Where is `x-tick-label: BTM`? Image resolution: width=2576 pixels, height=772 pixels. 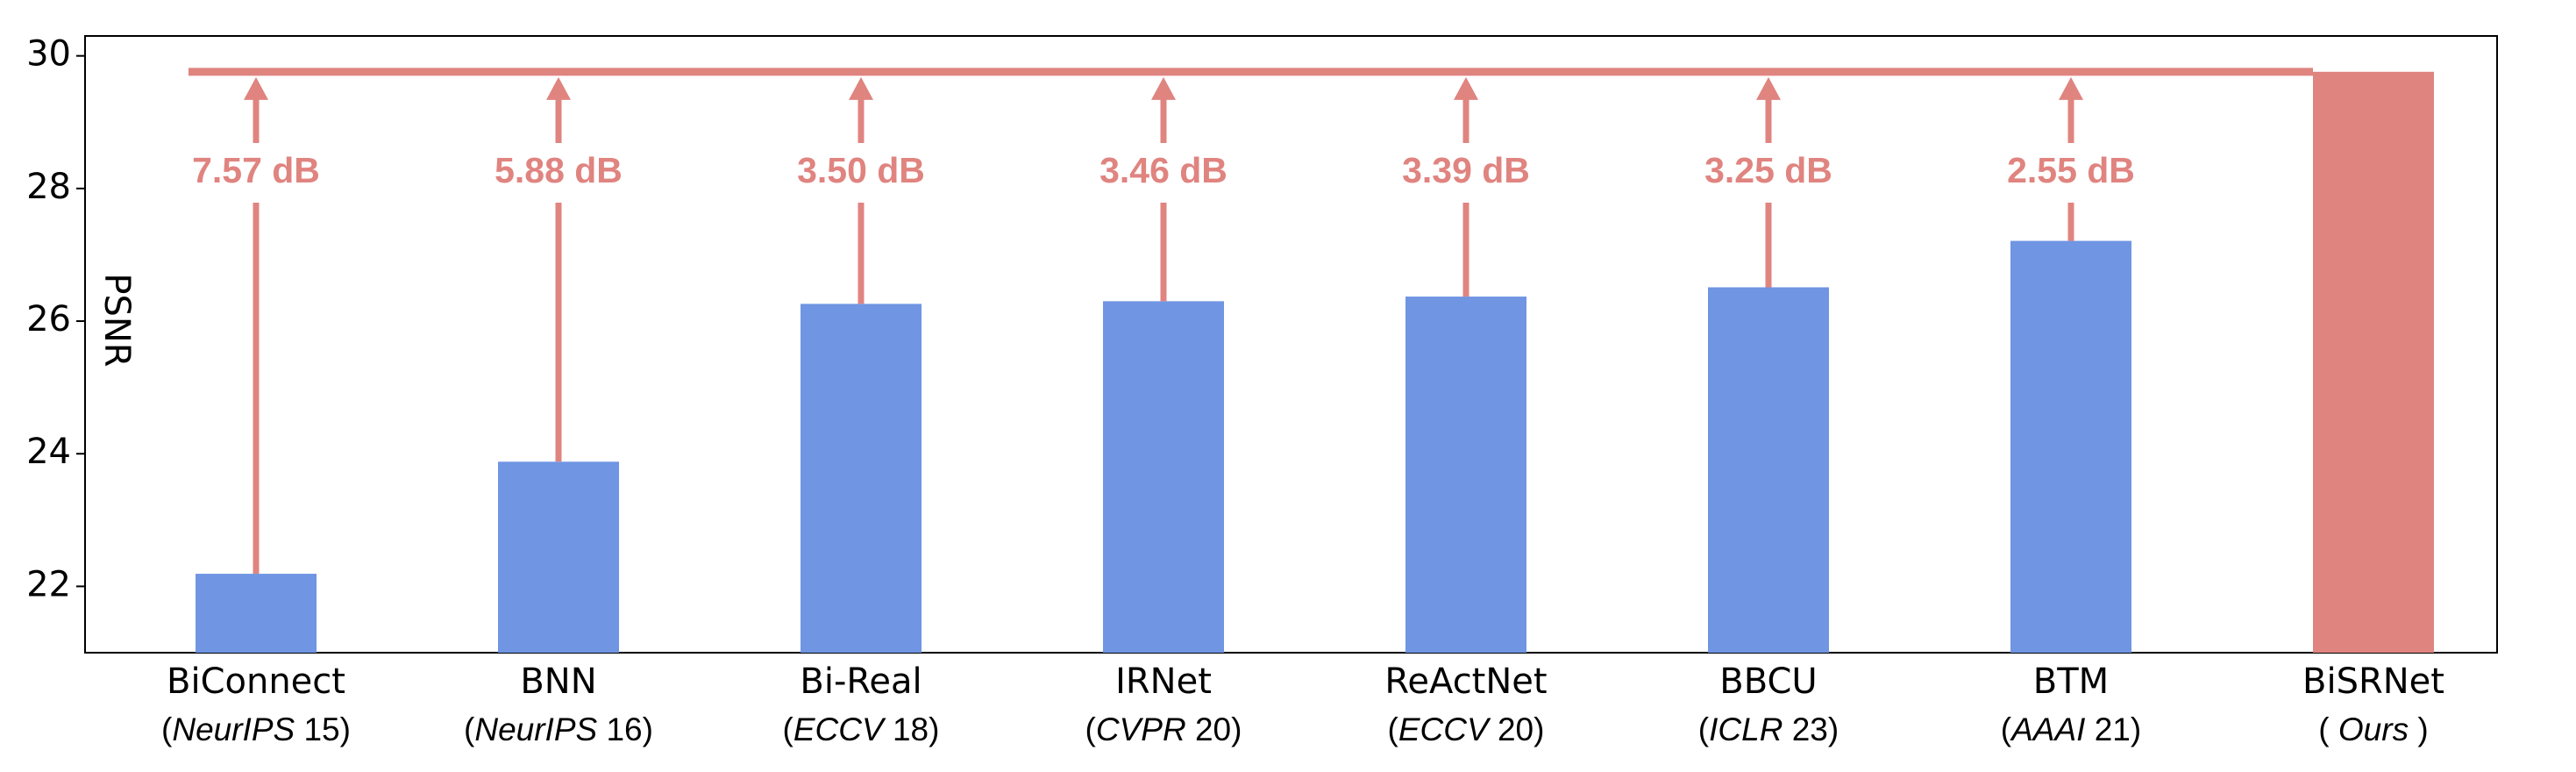
x-tick-label: BTM is located at coordinates (2071, 681).